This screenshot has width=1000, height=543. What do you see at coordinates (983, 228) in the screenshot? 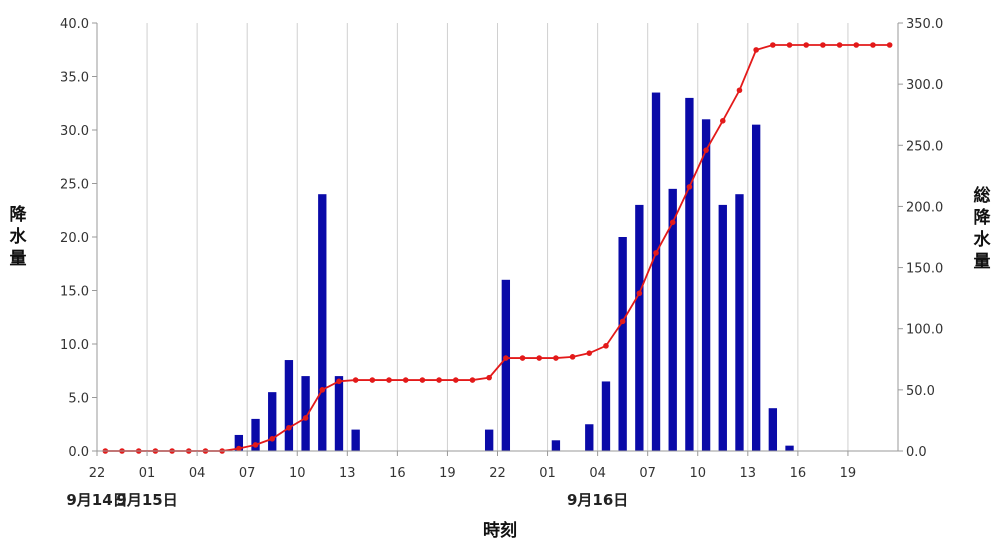
I see `right-axis-title: 総降水量` at bounding box center [983, 228].